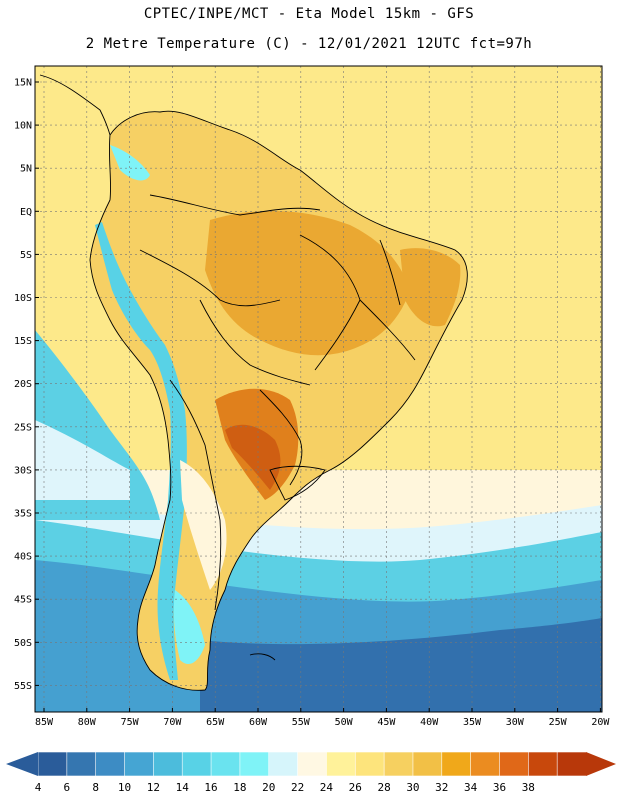 The image size is (618, 800). I want to click on map-title-line1: CPTEC/INPE/MCT - Eta Model 15km - GFS, so click(309, 14).